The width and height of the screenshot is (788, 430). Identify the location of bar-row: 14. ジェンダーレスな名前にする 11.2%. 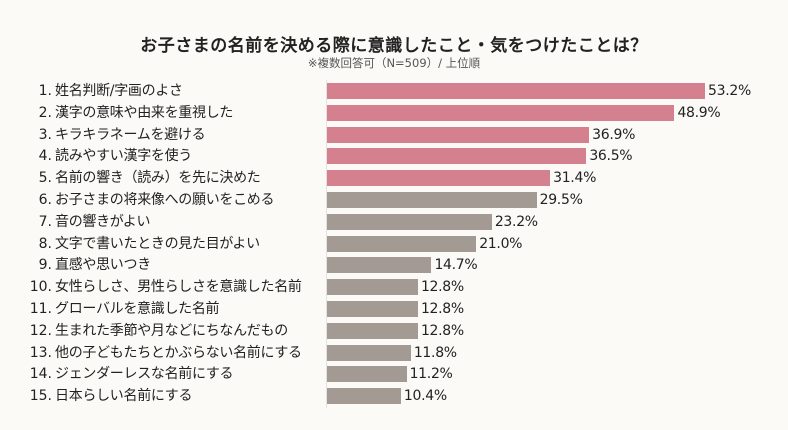
(394, 374).